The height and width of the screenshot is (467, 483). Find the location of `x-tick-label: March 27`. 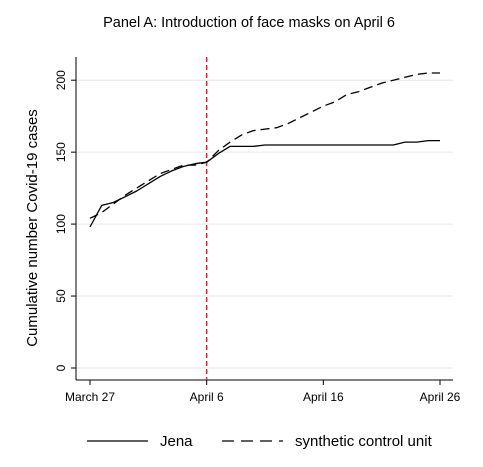

x-tick-label: March 27 is located at coordinates (90, 397).